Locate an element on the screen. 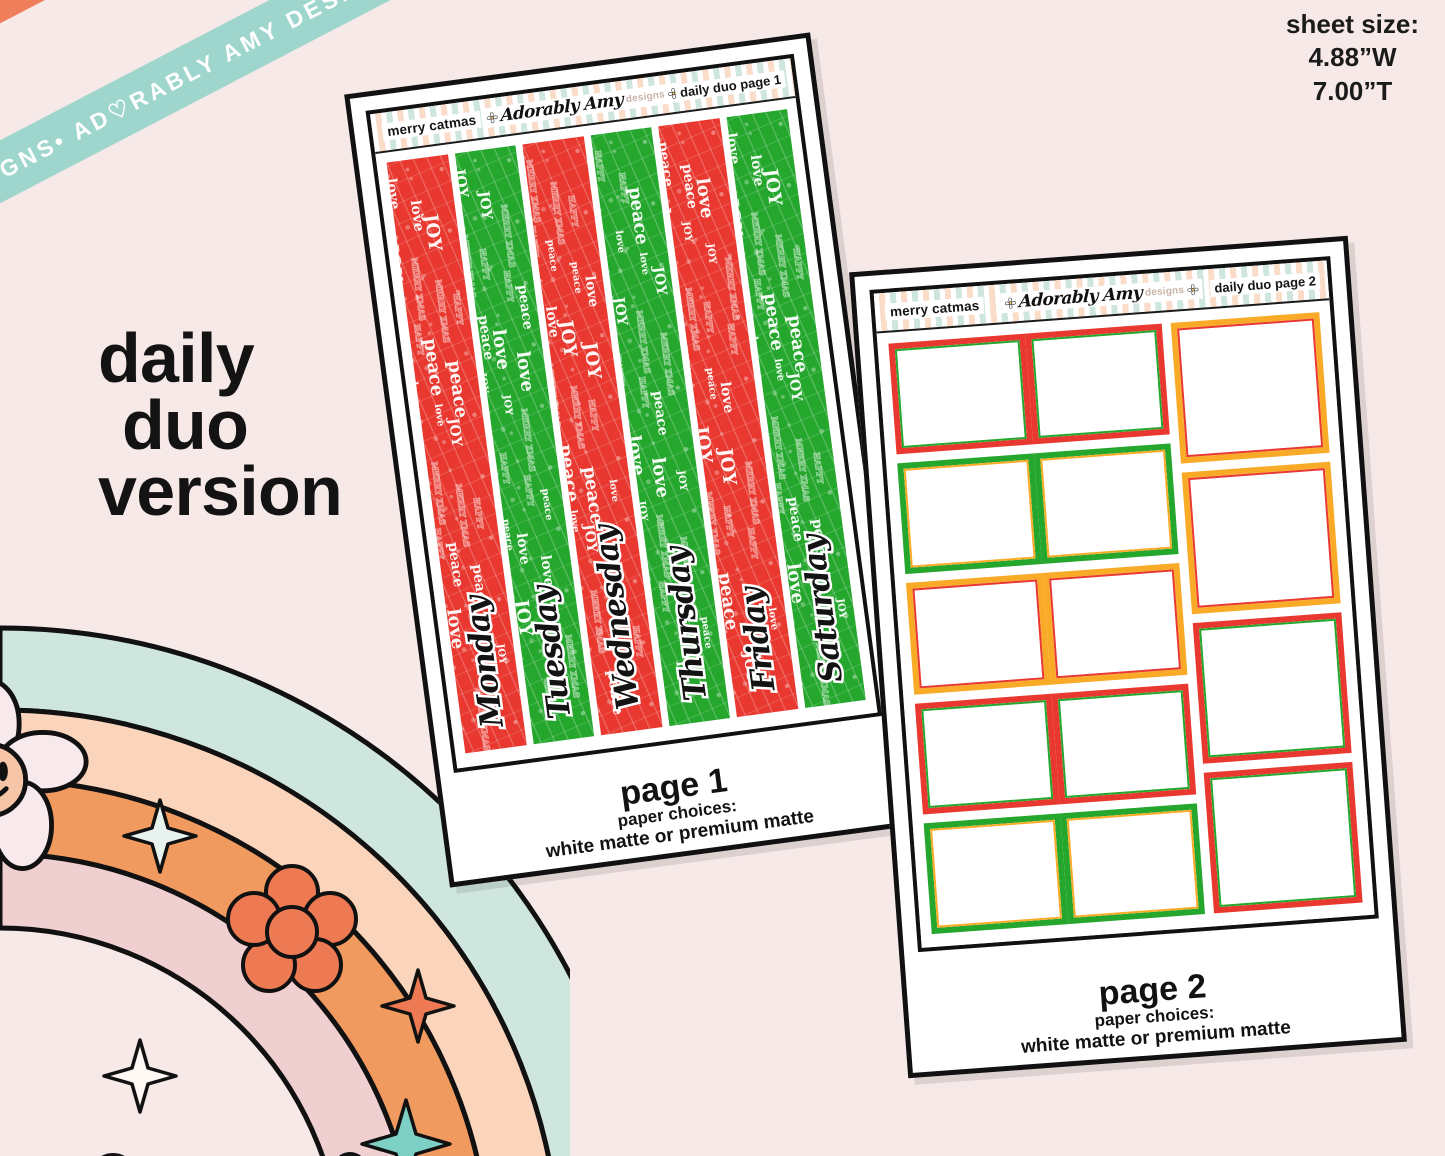 The image size is (1445, 1156). sheet-size-block: sheet size: 4.88”W 7.00”T is located at coordinates (1352, 58).